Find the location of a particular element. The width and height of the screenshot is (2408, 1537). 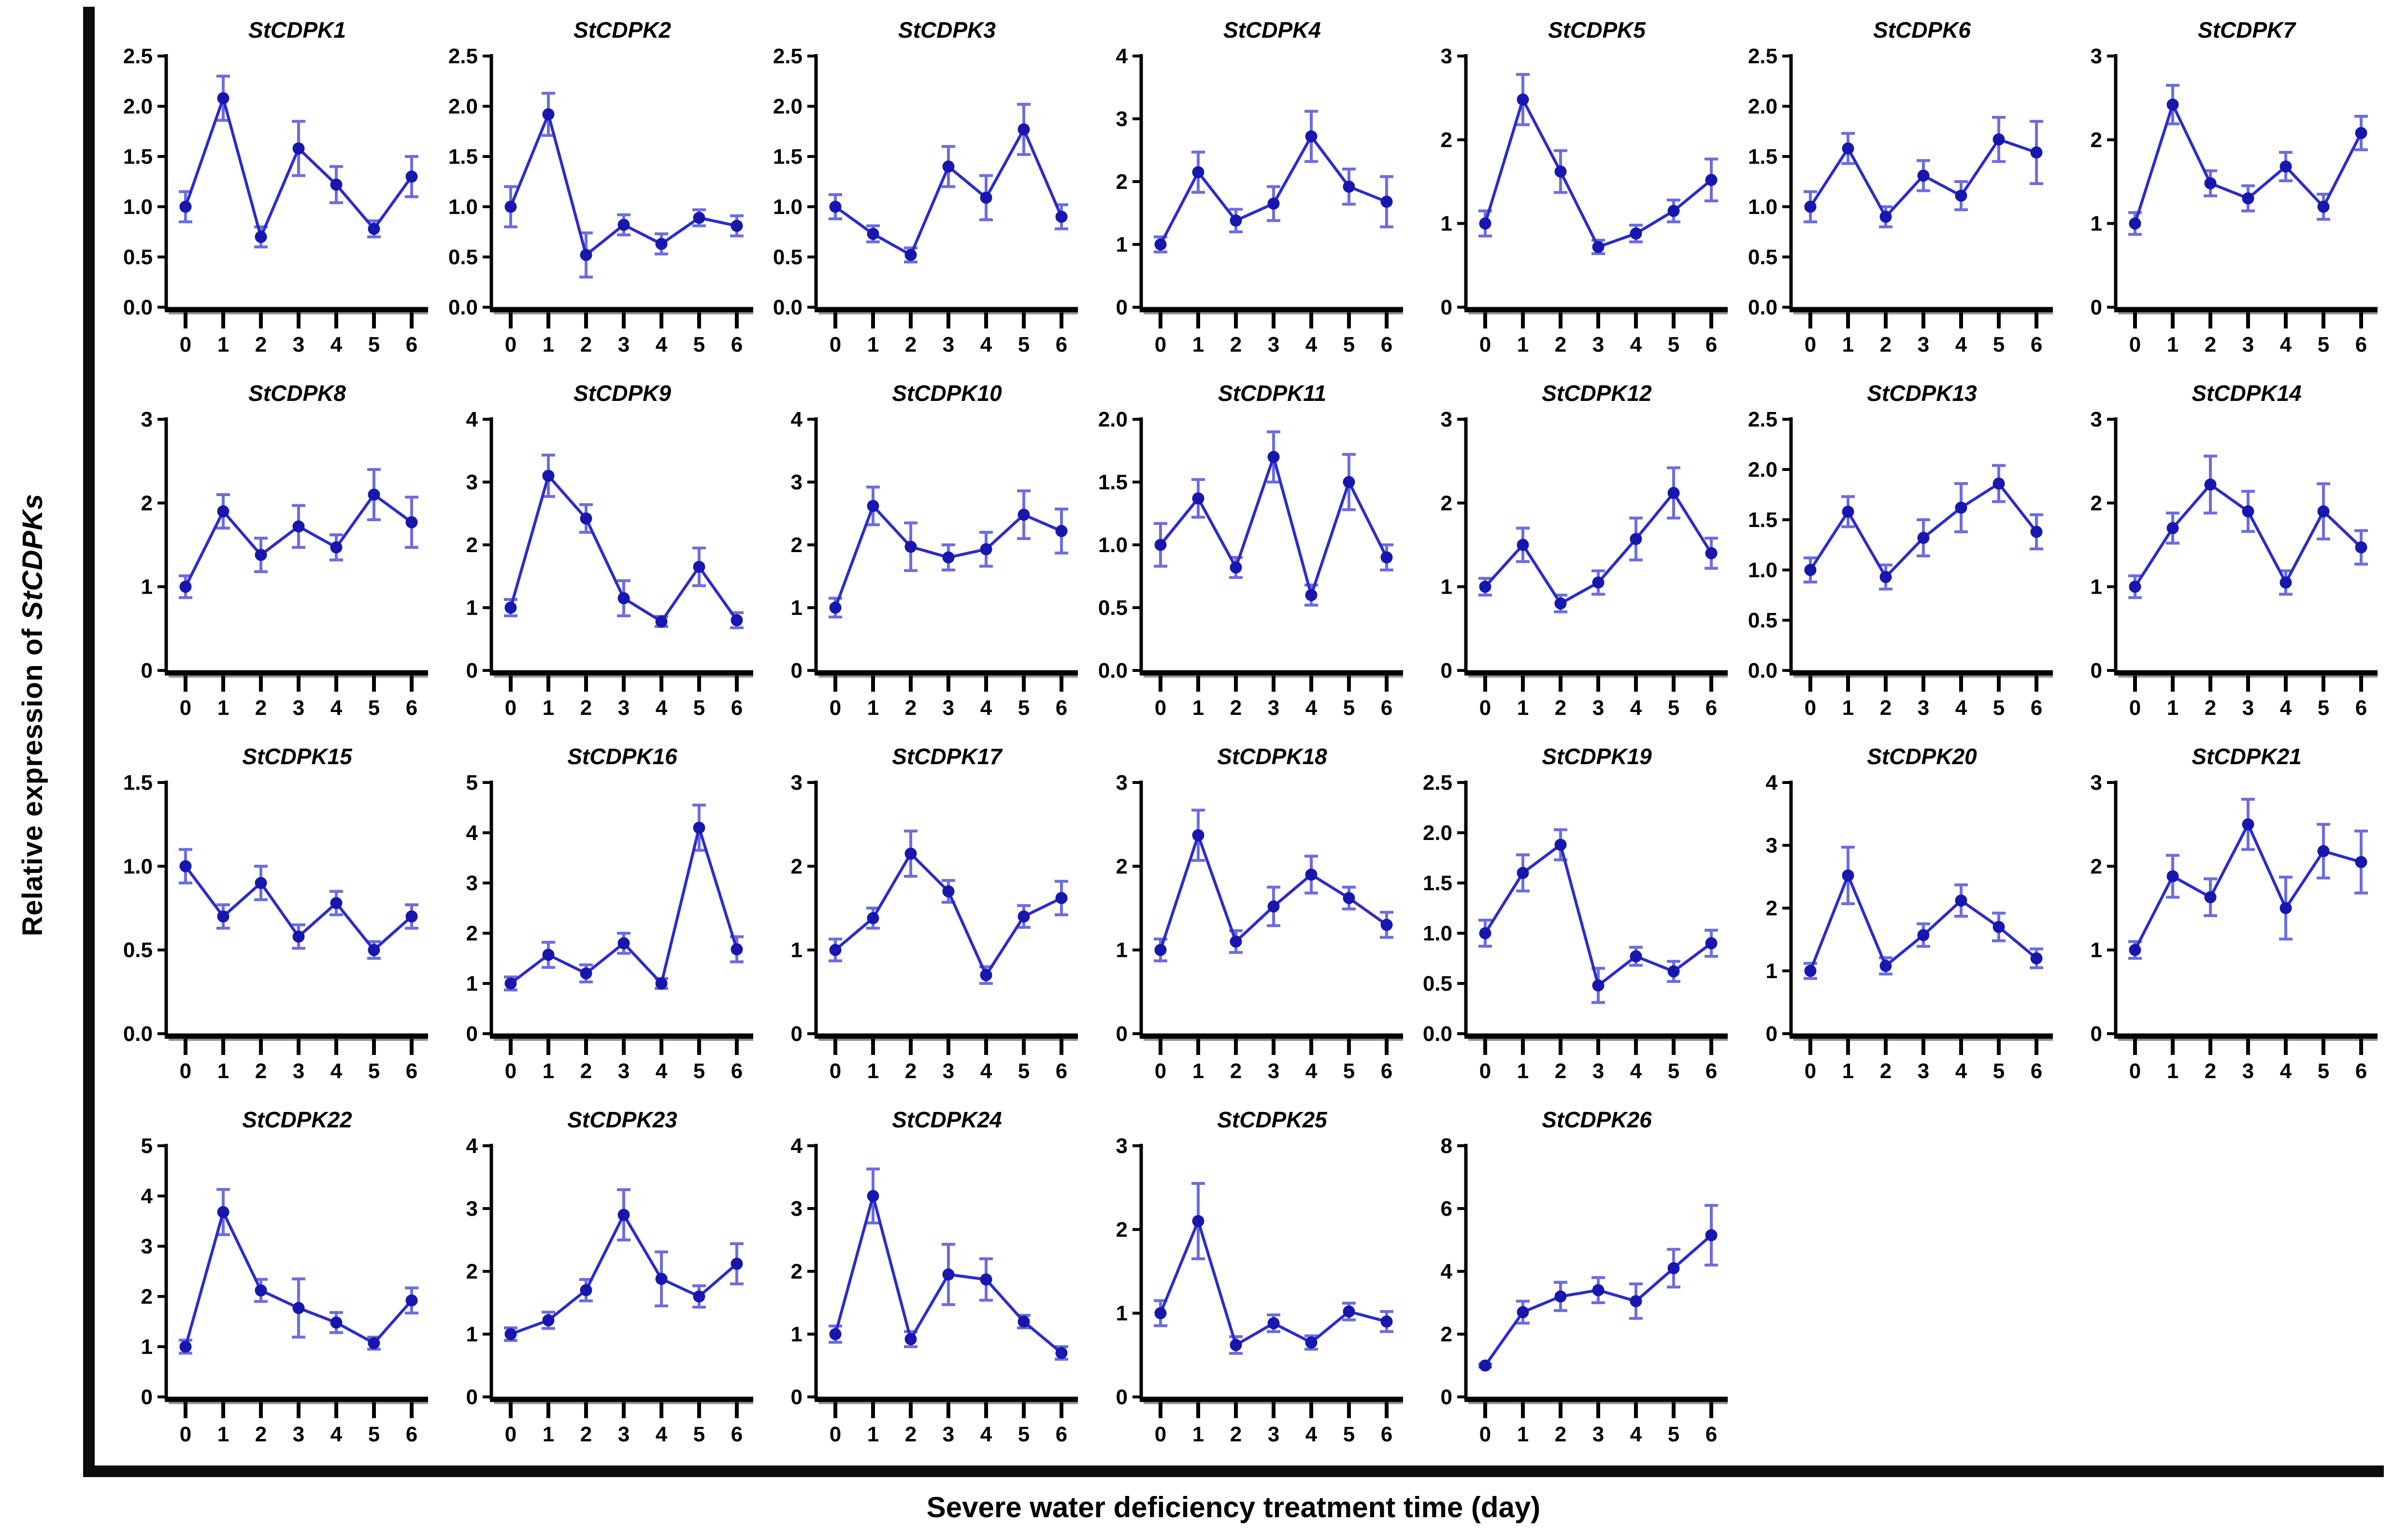

y-axis: 0.0 0.5 1.0 1.5 2.0 2.5 is located at coordinates (1771, 545).